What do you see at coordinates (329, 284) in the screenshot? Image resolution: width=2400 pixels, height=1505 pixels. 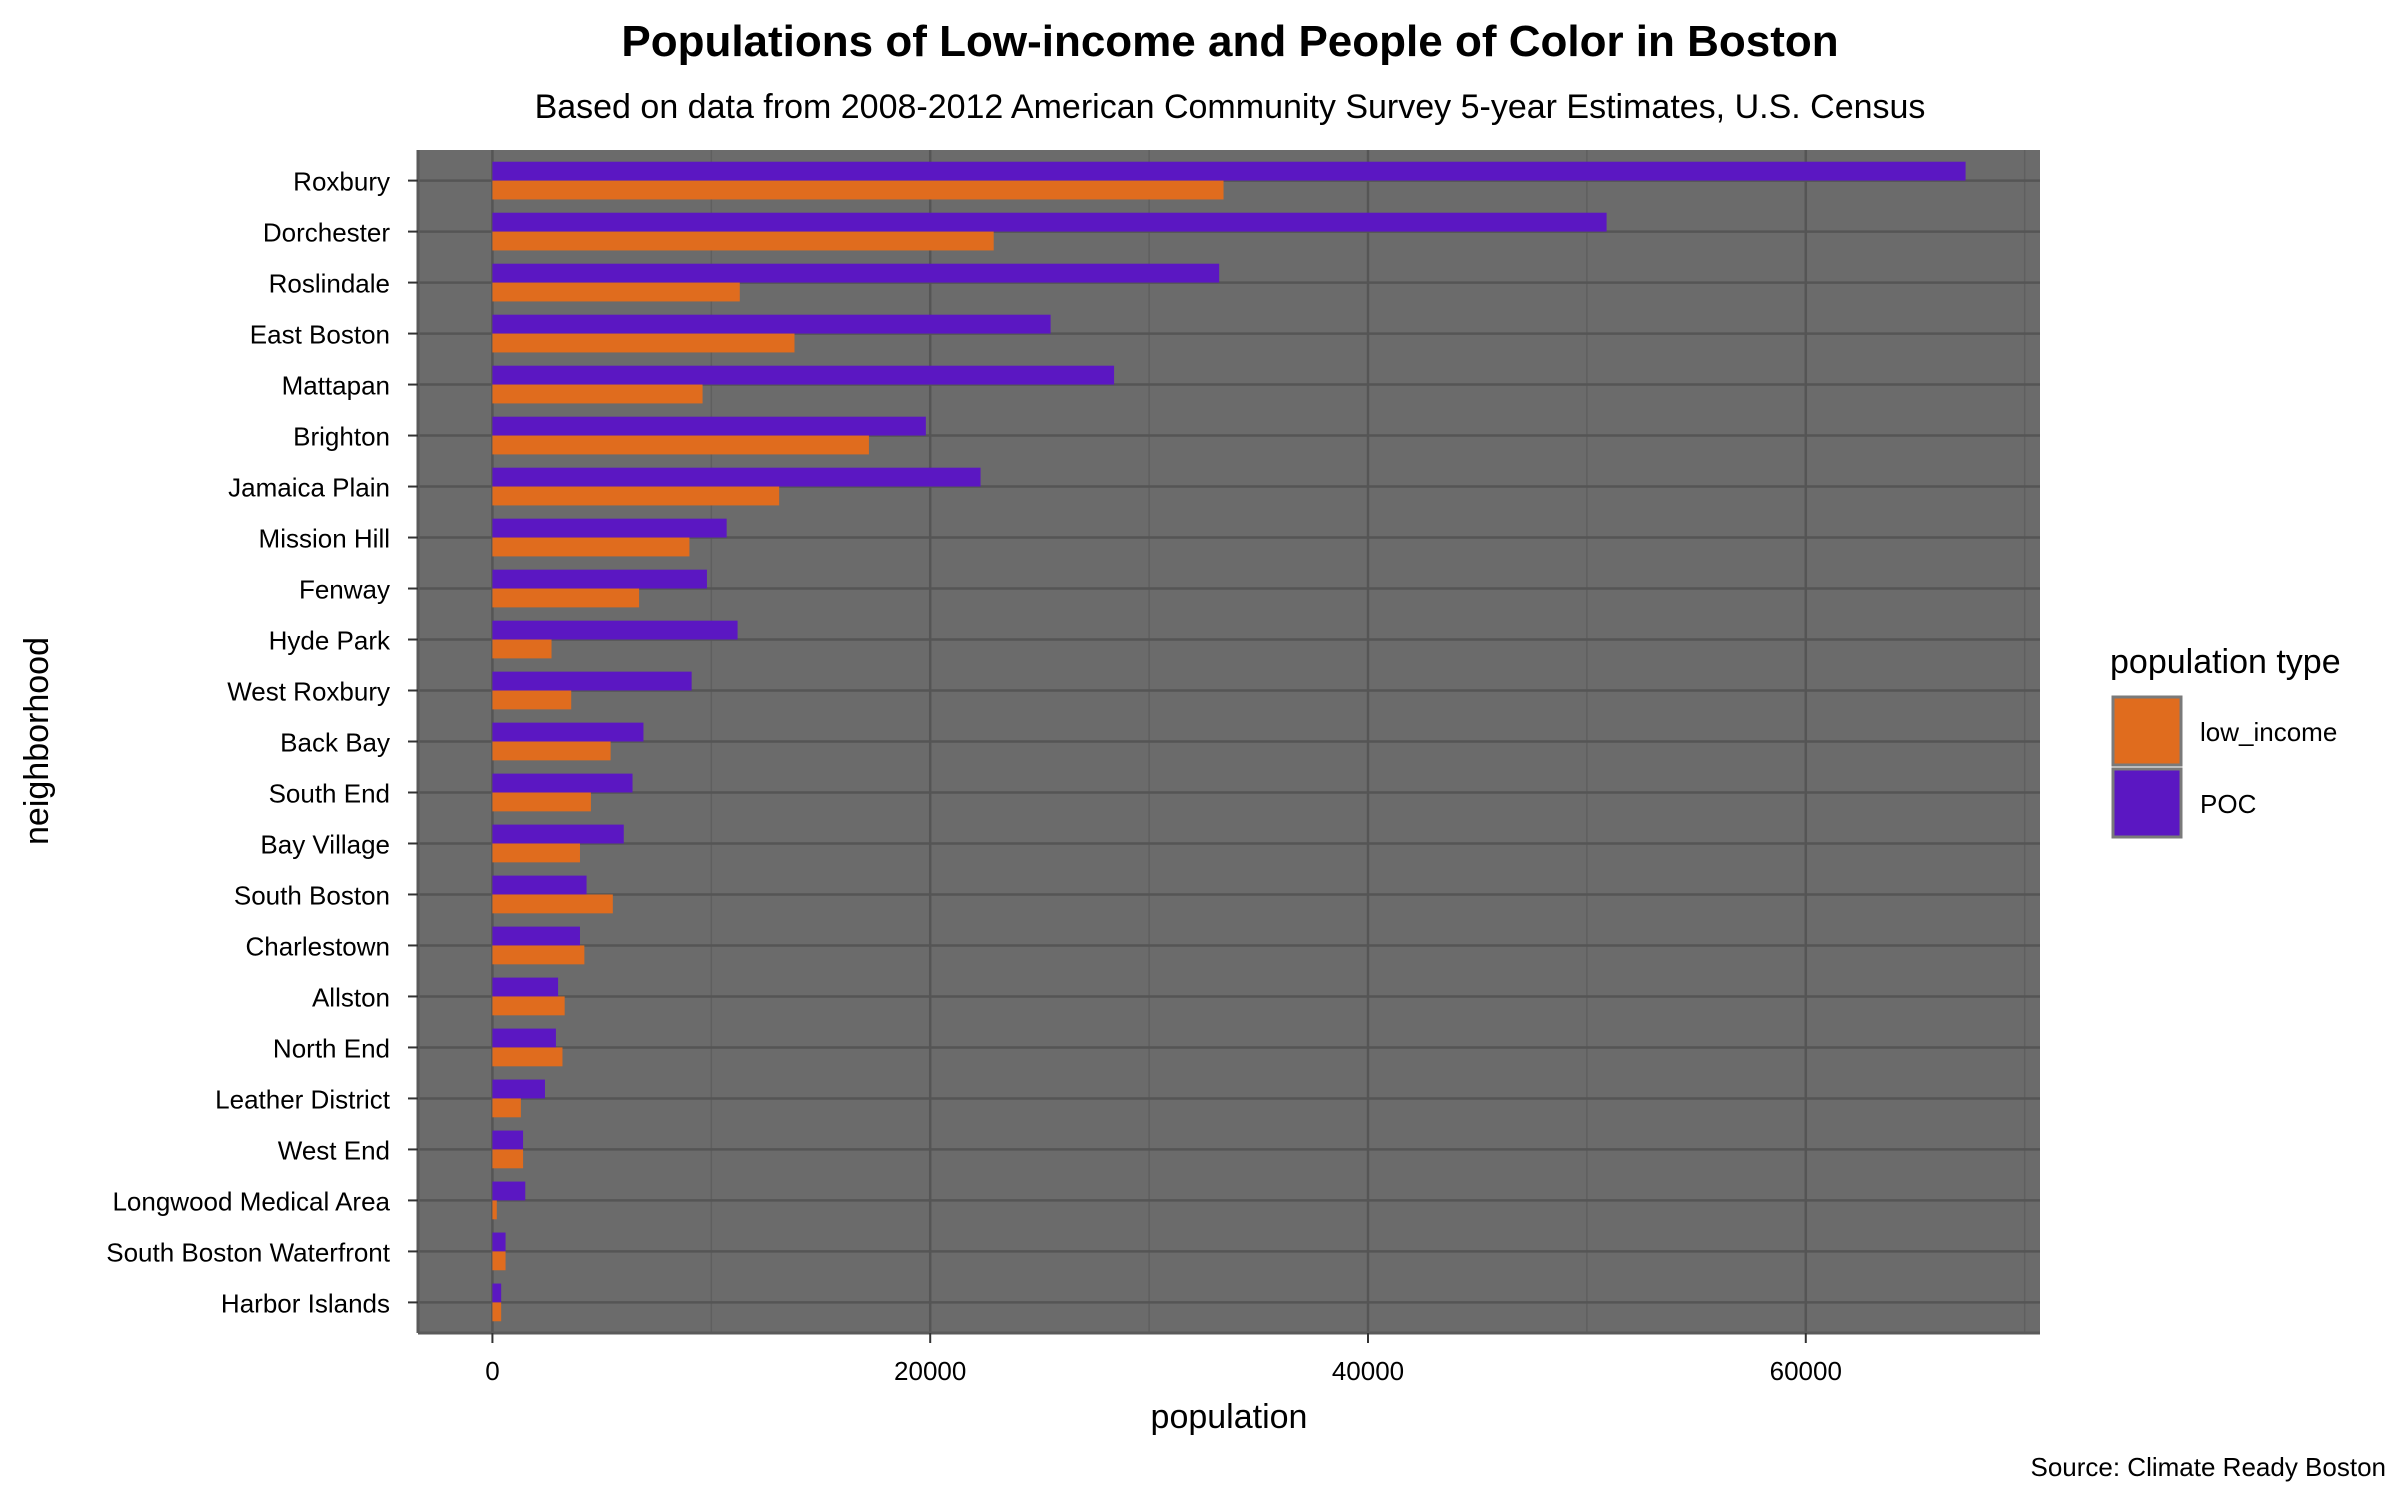 I see `y-tick-label: Roslindale` at bounding box center [329, 284].